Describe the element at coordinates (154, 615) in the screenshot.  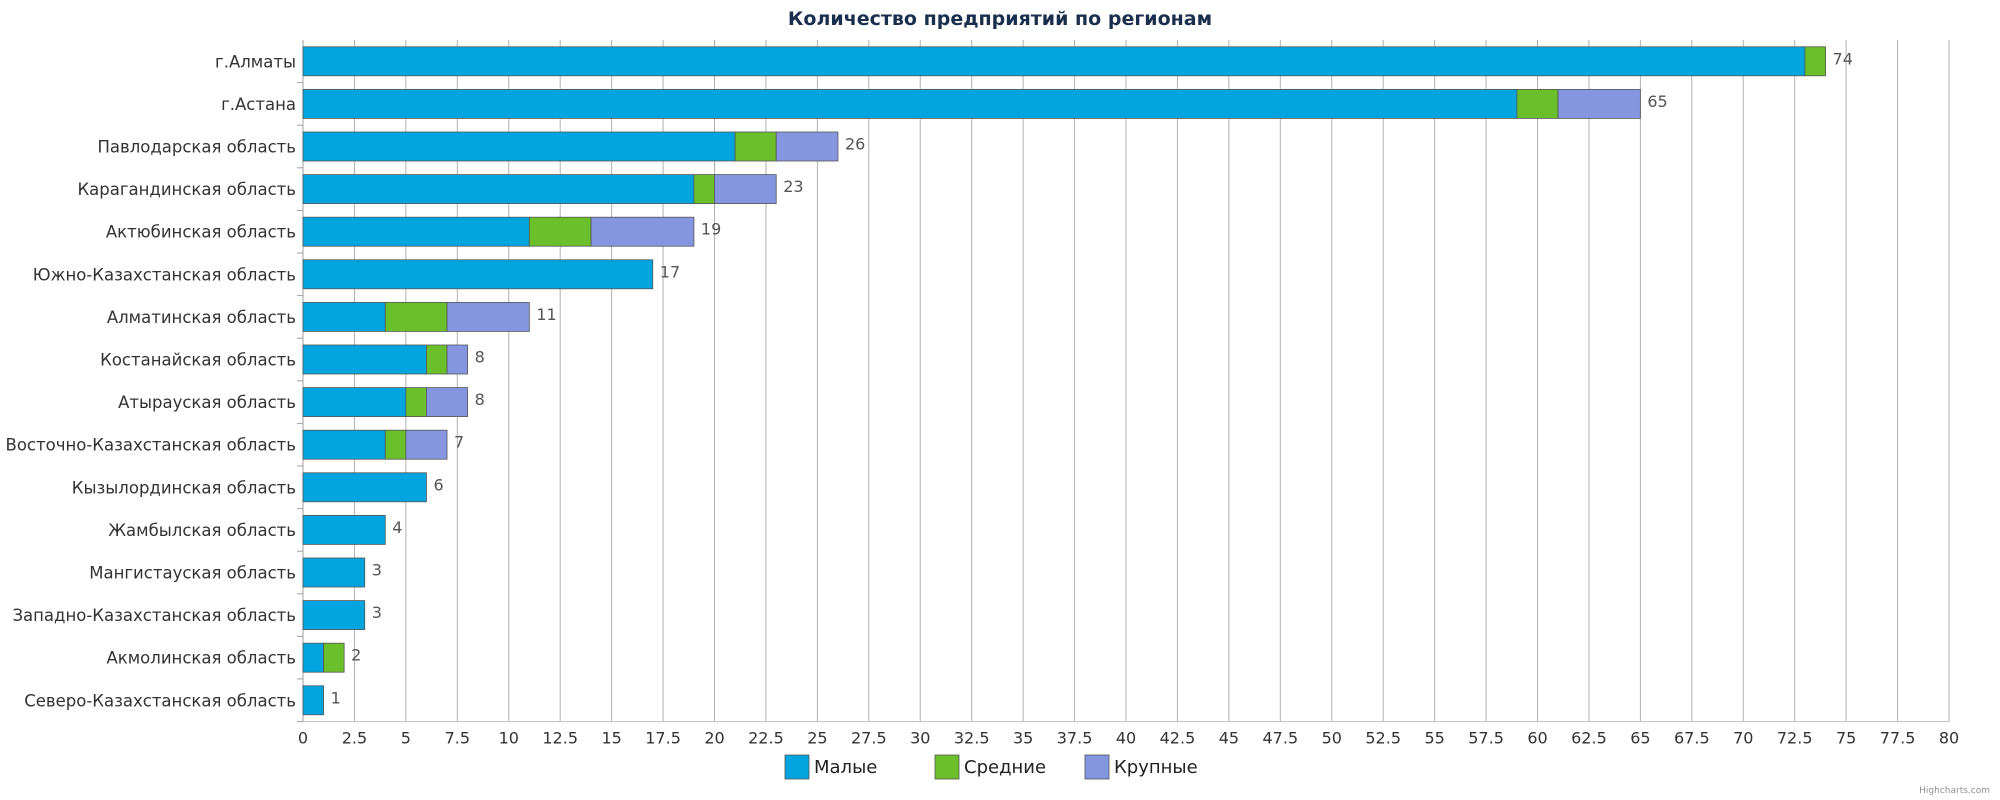
I see `category-label: Западно-Казахстанская область` at that location.